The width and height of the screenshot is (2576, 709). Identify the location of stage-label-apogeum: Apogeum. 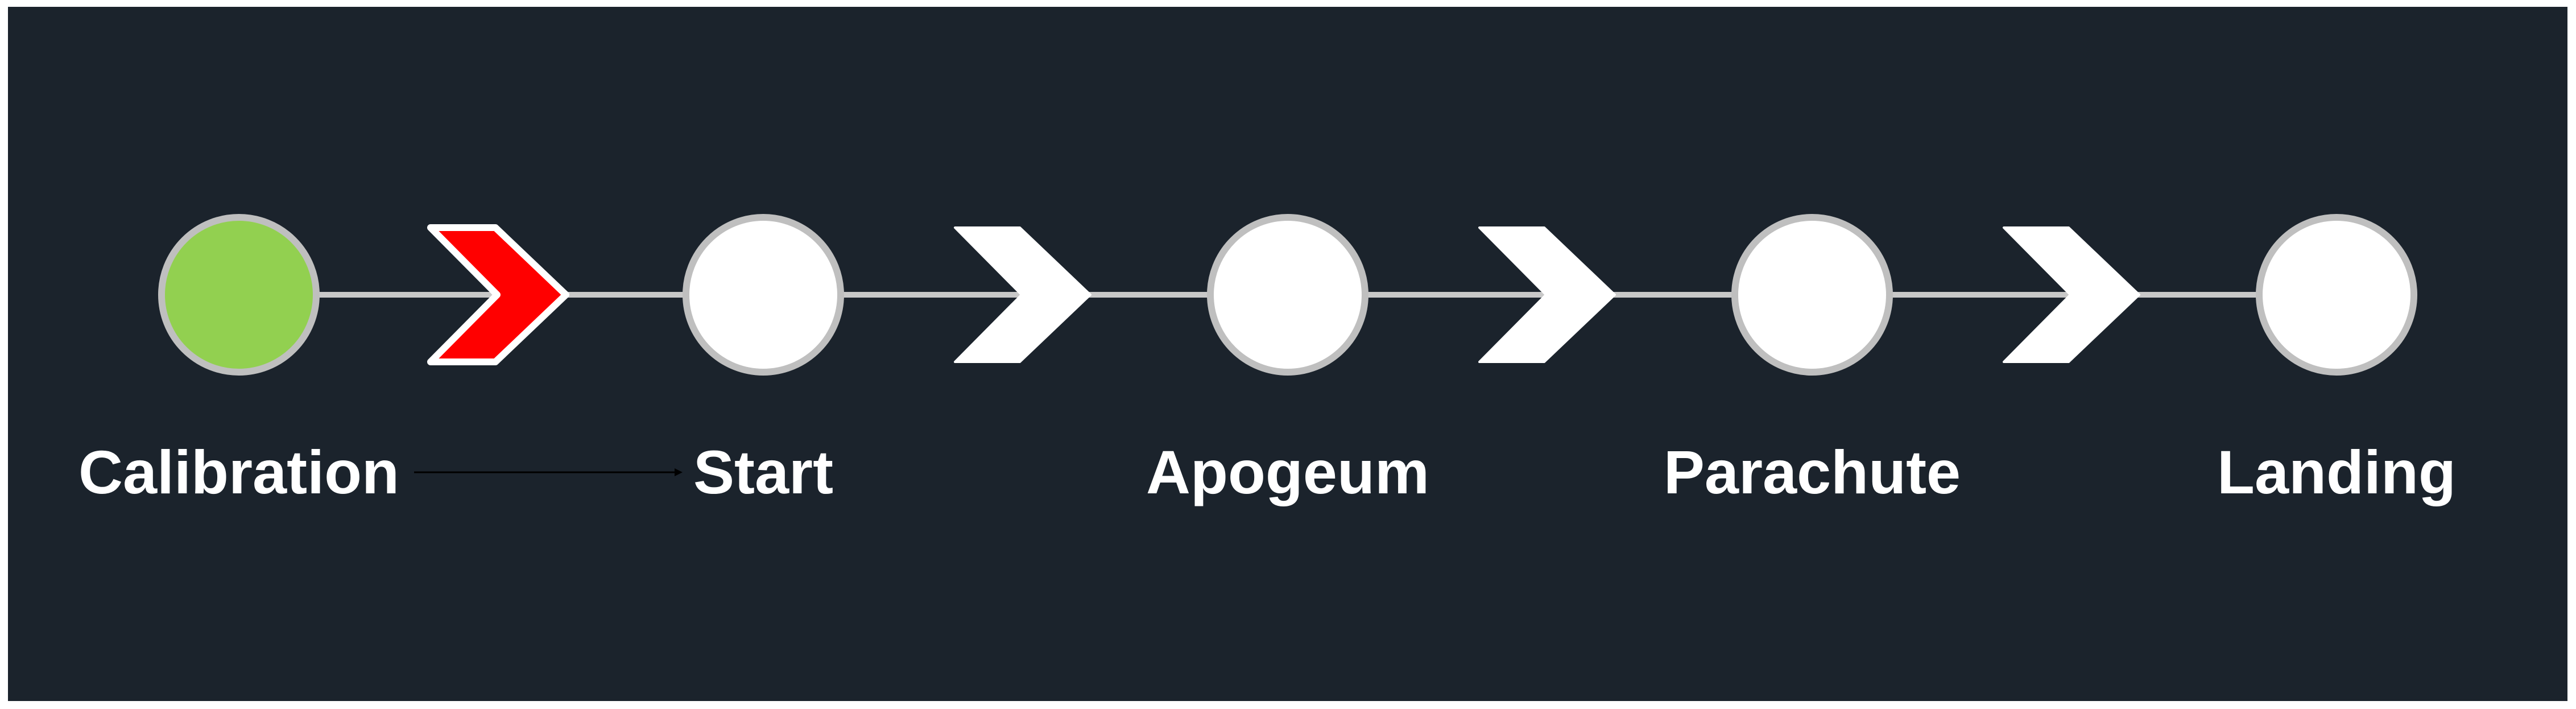
(1287, 472).